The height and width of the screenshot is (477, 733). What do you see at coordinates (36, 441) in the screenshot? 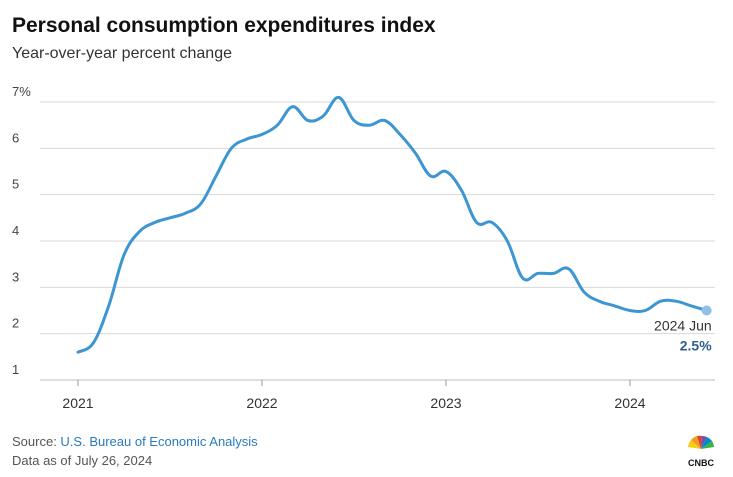
I see `source-prefix: Source:` at bounding box center [36, 441].